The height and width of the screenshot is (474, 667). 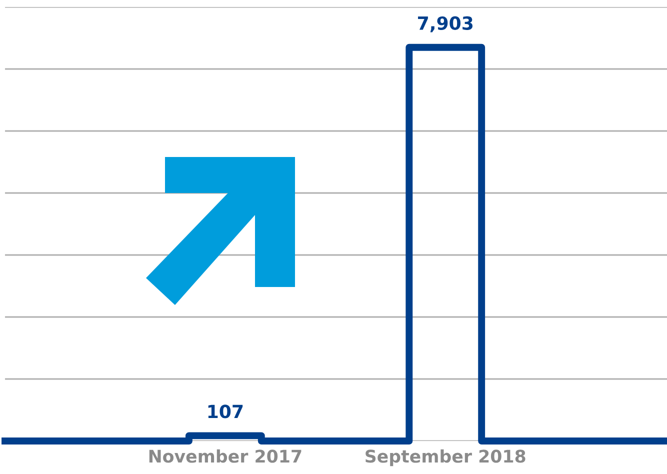 I want to click on text: 107, so click(x=225, y=411).